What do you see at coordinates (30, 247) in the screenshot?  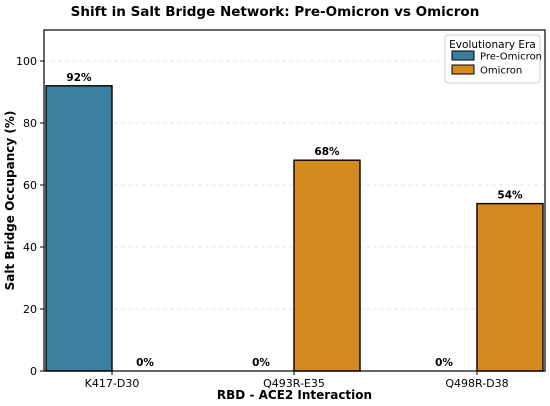 I see `y-tick-label: 40` at bounding box center [30, 247].